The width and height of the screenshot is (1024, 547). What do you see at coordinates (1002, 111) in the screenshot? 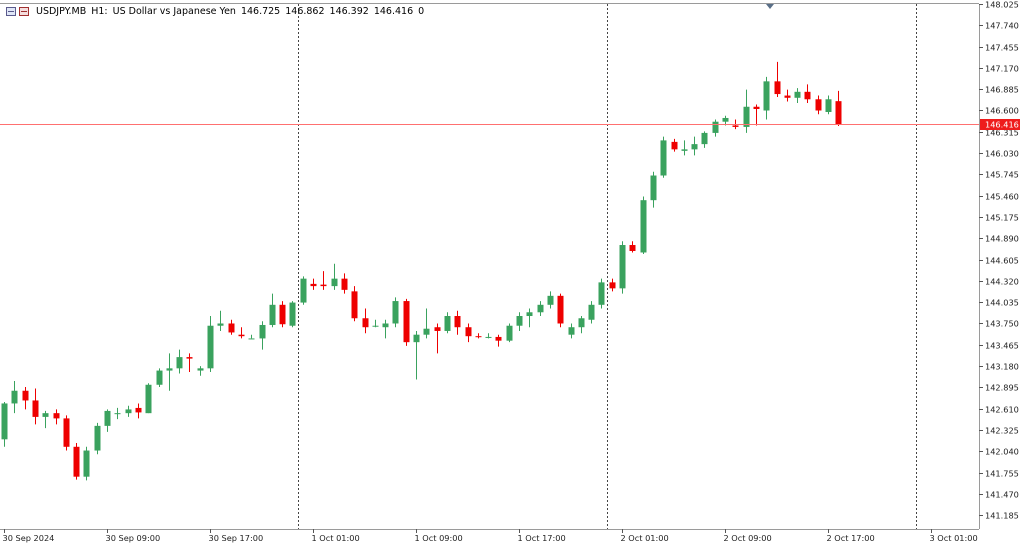
I see `price-tick-label: 146.600` at bounding box center [1002, 111].